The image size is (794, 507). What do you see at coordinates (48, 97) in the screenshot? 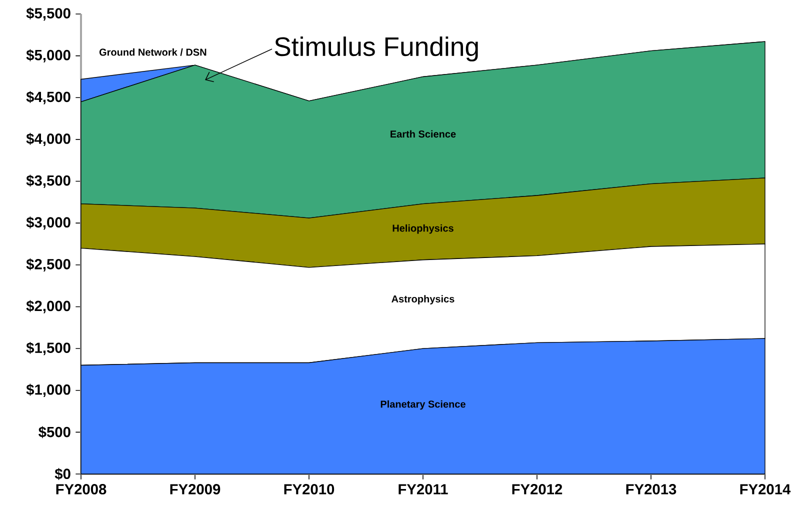
I see `y-tick-label: $4,500` at bounding box center [48, 97].